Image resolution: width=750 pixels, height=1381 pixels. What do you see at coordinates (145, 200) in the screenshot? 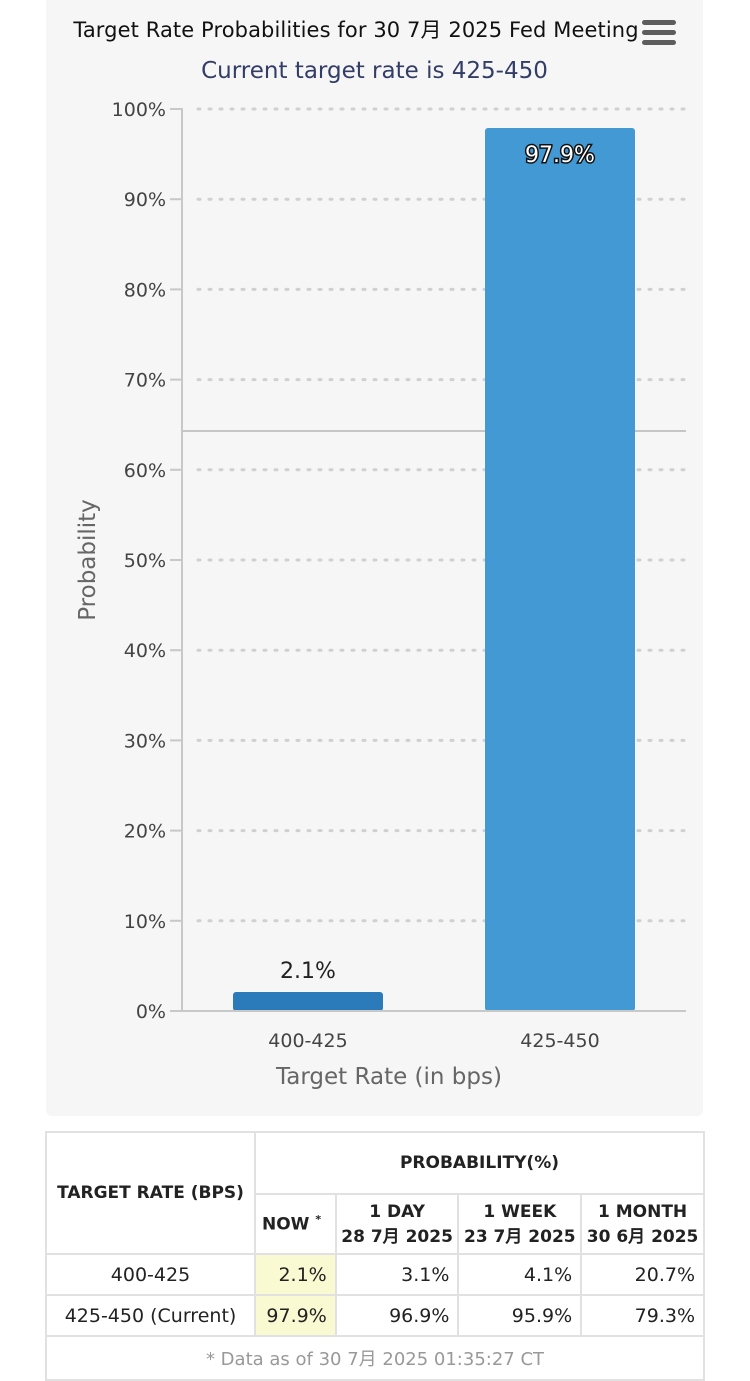
I see `y-tick-label: 90%` at bounding box center [145, 200].